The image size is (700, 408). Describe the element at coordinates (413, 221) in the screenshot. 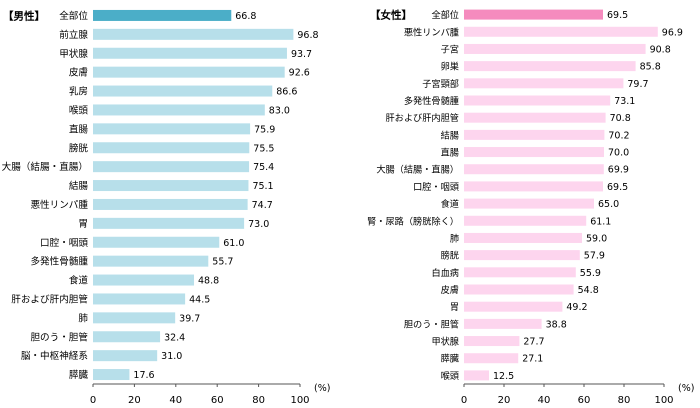

I see `category-label: 腎・尿路（膀胱除く）` at that location.